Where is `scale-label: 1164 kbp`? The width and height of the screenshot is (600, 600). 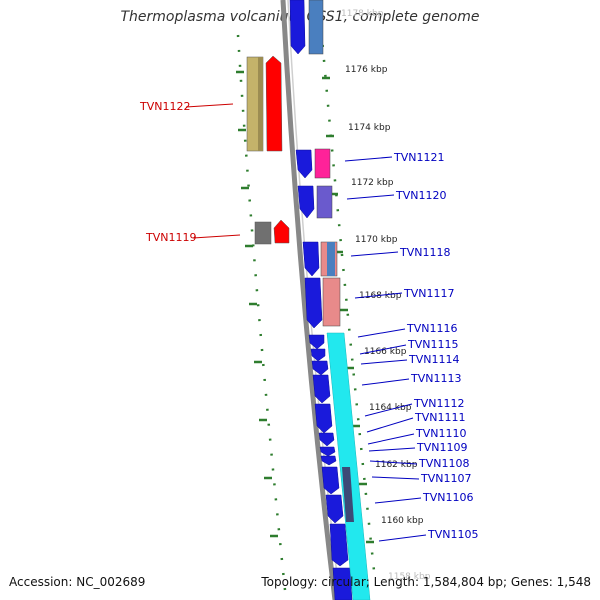 scale-label: 1164 kbp is located at coordinates (390, 408).